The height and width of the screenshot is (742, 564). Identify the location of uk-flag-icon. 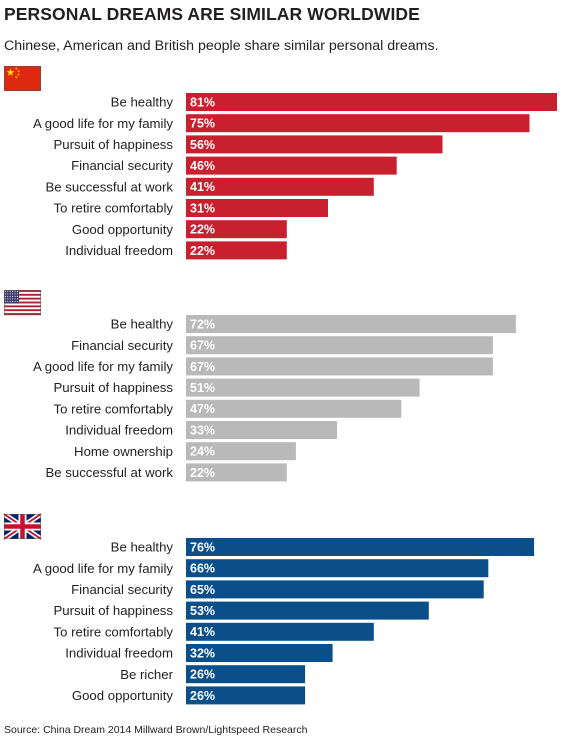
(22, 526).